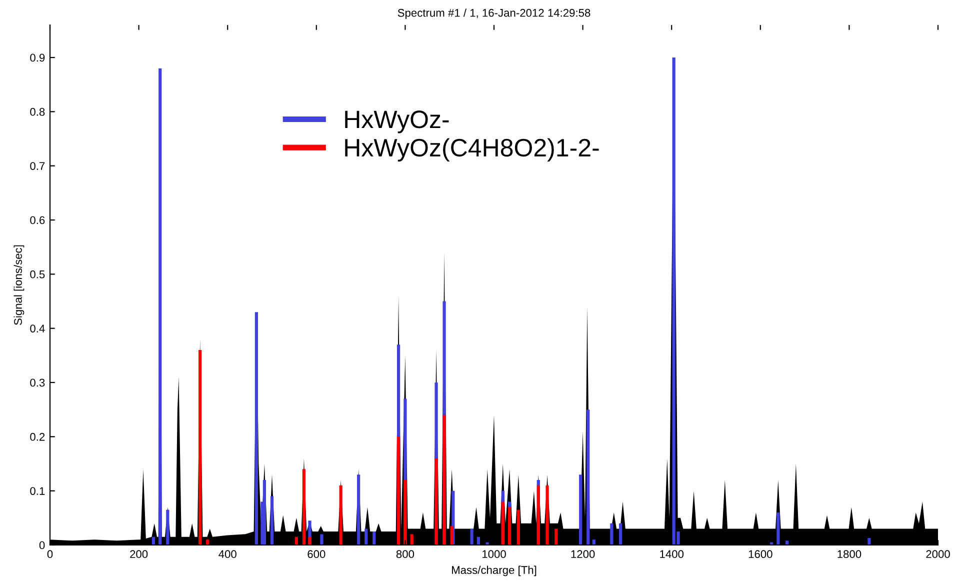 Image resolution: width=961 pixels, height=583 pixels. Describe the element at coordinates (760, 554) in the screenshot. I see `x-tick-label: 1600` at that location.